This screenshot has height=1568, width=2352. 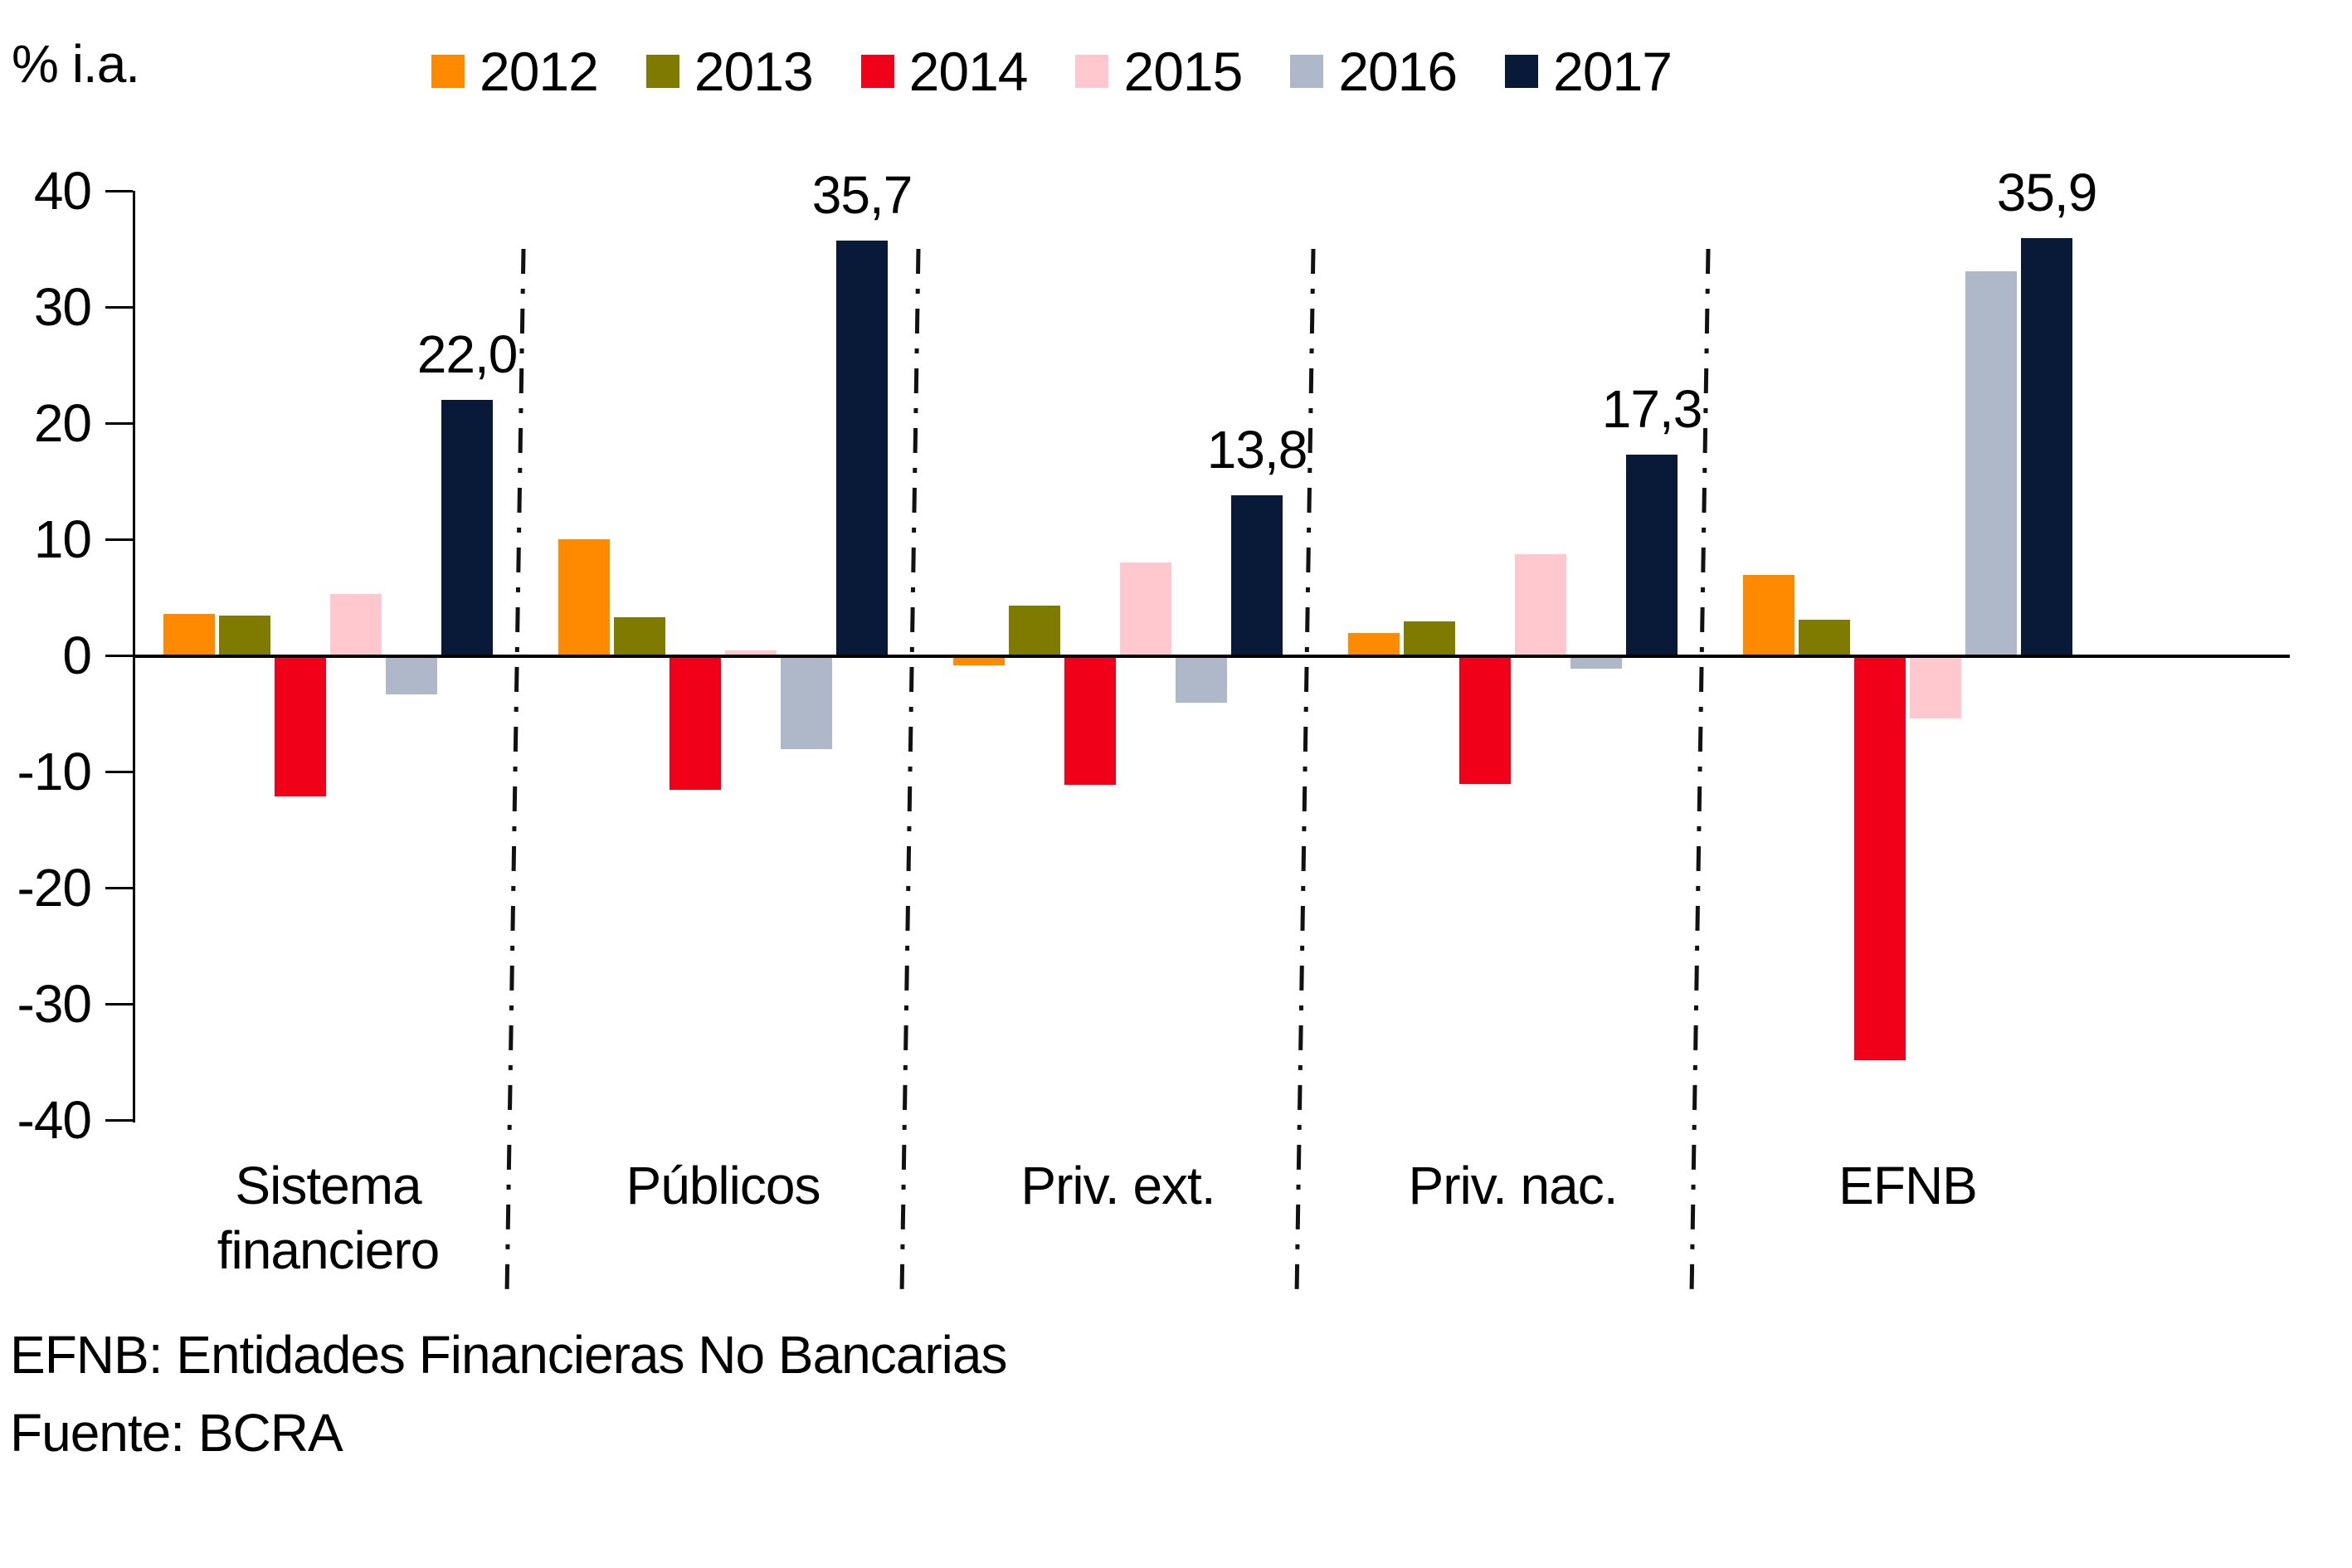 I want to click on footnote-source: Fuente: BCRA, so click(x=176, y=1433).